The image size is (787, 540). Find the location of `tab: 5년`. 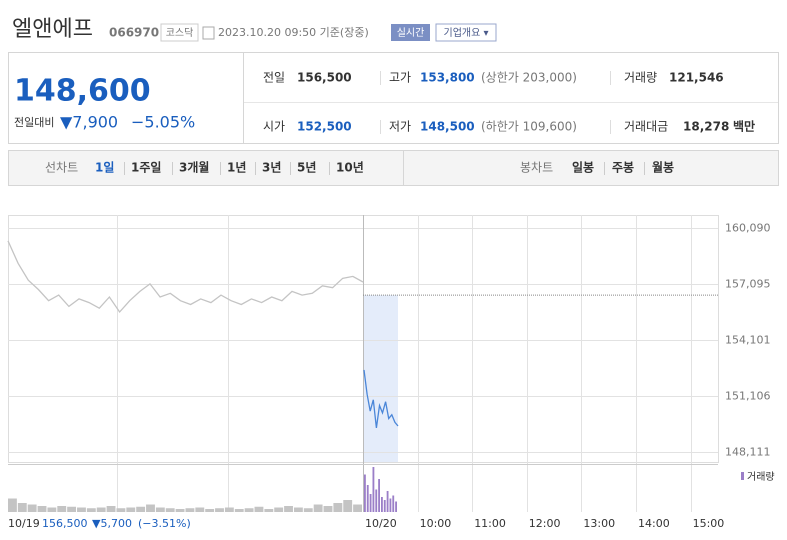

tab: 5년 is located at coordinates (306, 168).